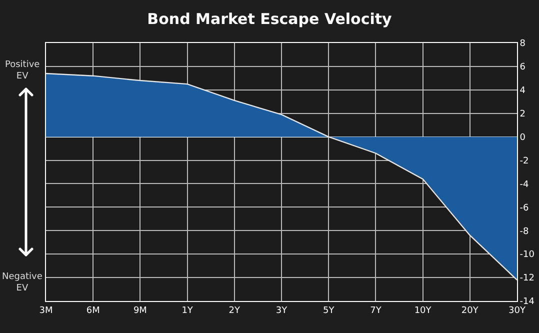  Describe the element at coordinates (524, 161) in the screenshot. I see `y-tick-label: -2` at that location.